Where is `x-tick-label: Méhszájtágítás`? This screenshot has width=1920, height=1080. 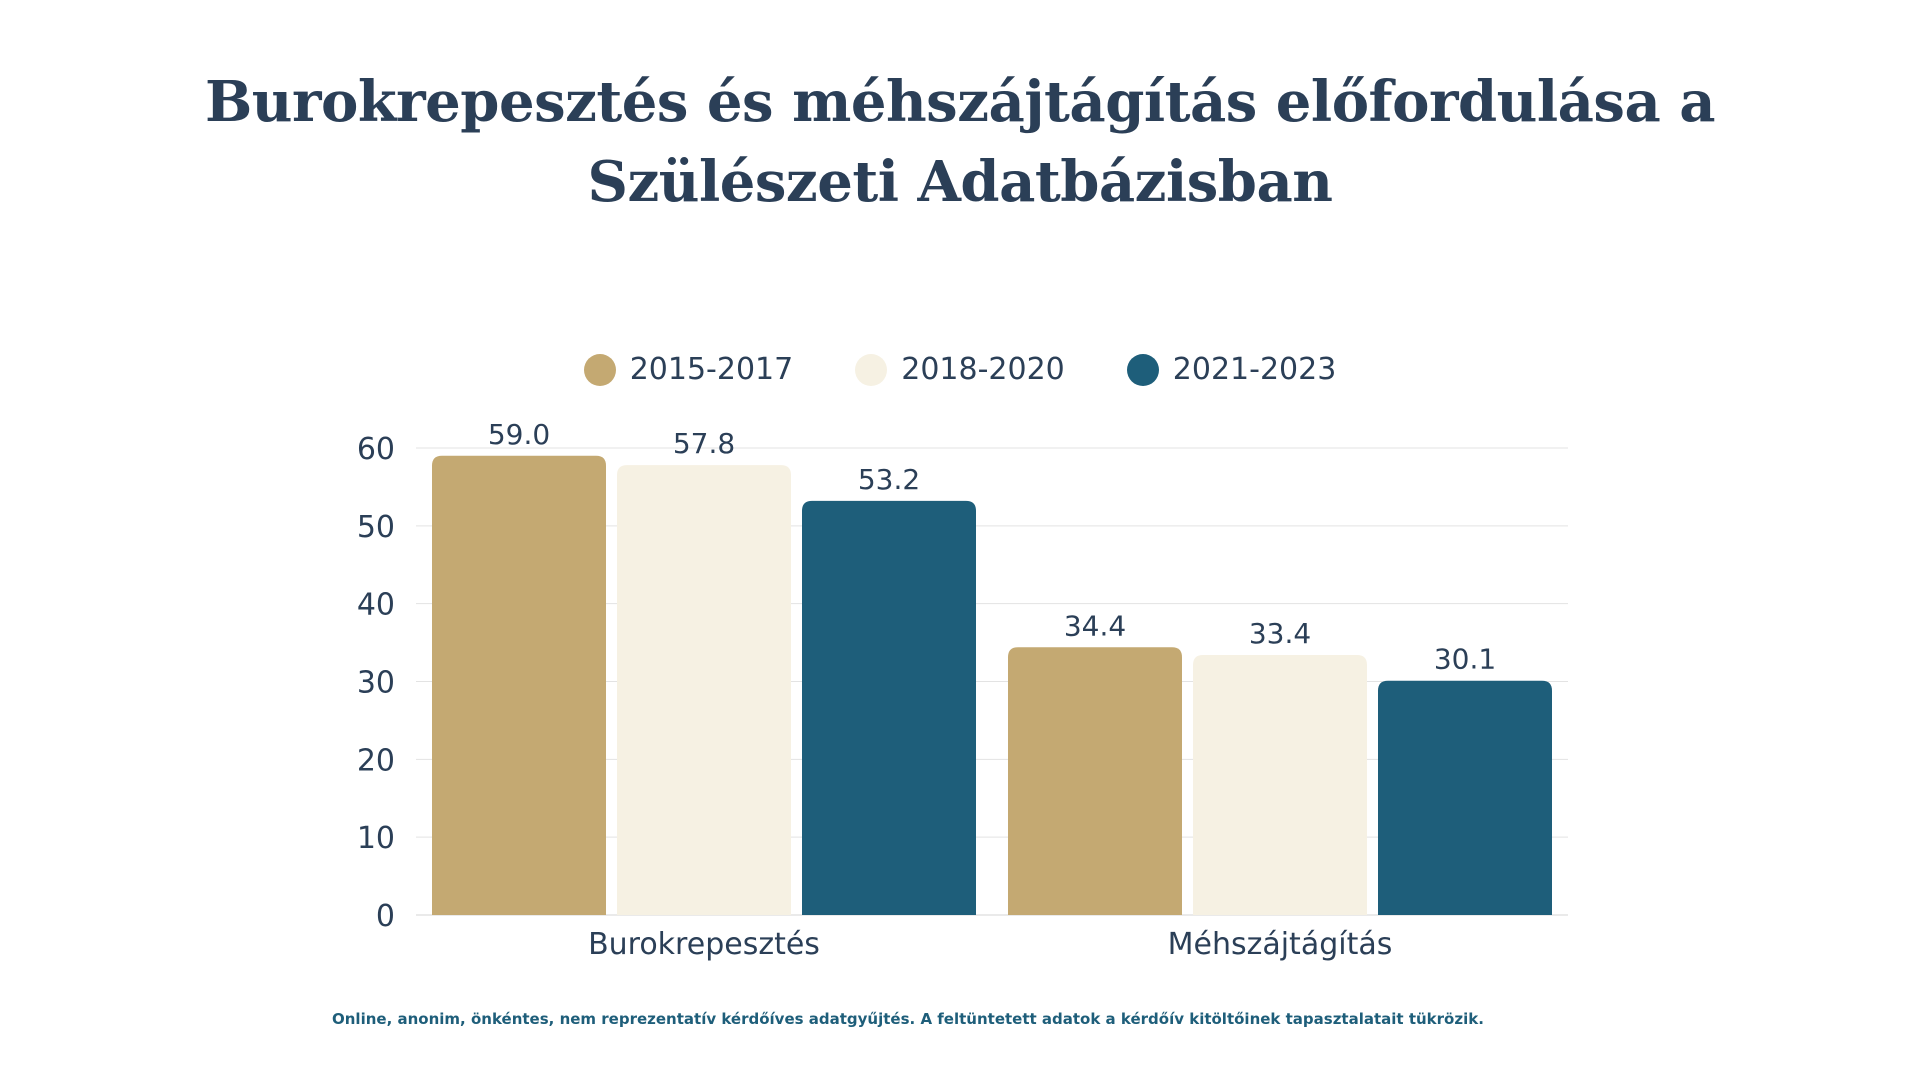
x-tick-label: Méhszájtágítás is located at coordinates (1280, 944).